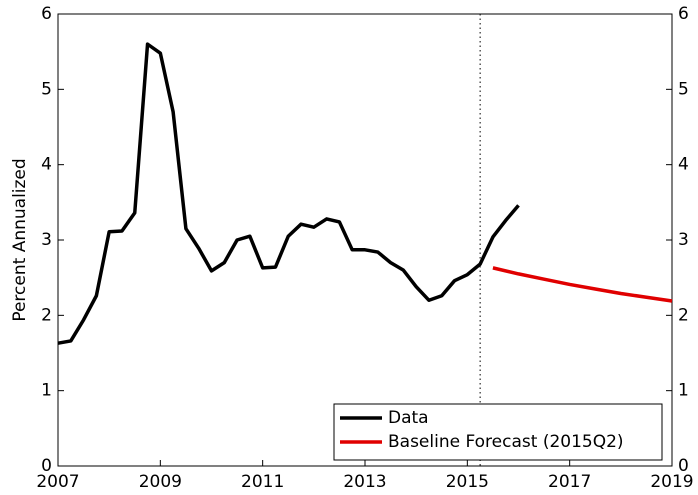 This screenshot has width=698, height=495. What do you see at coordinates (20, 239) in the screenshot?
I see `y-axis-label: Percent Annualized` at bounding box center [20, 239].